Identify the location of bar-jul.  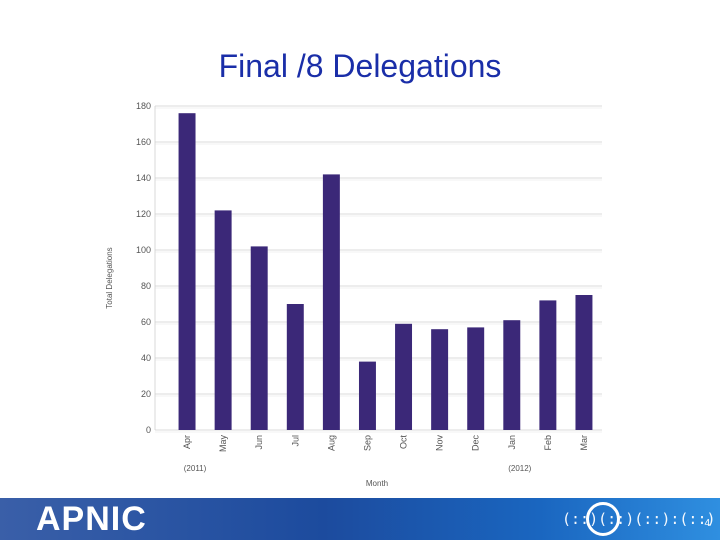
(295, 367).